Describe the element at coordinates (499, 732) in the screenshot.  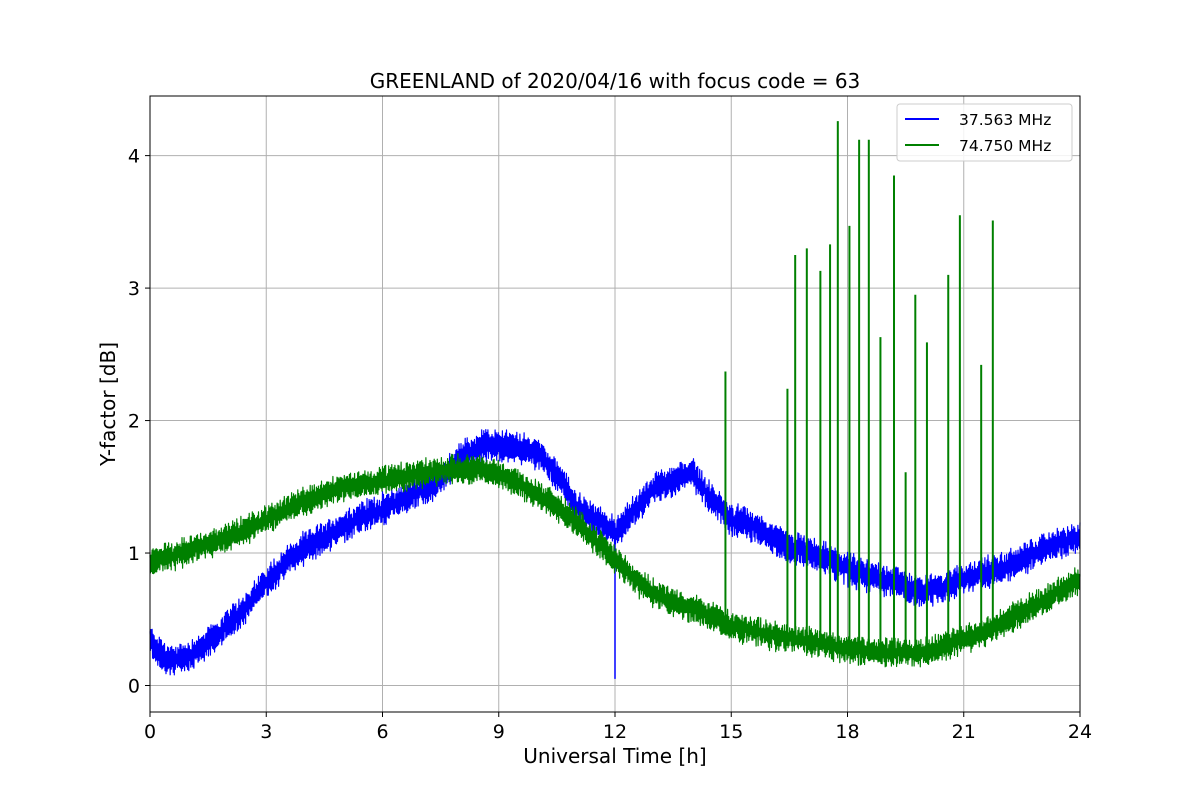
I see `x-tick-label: 9` at that location.